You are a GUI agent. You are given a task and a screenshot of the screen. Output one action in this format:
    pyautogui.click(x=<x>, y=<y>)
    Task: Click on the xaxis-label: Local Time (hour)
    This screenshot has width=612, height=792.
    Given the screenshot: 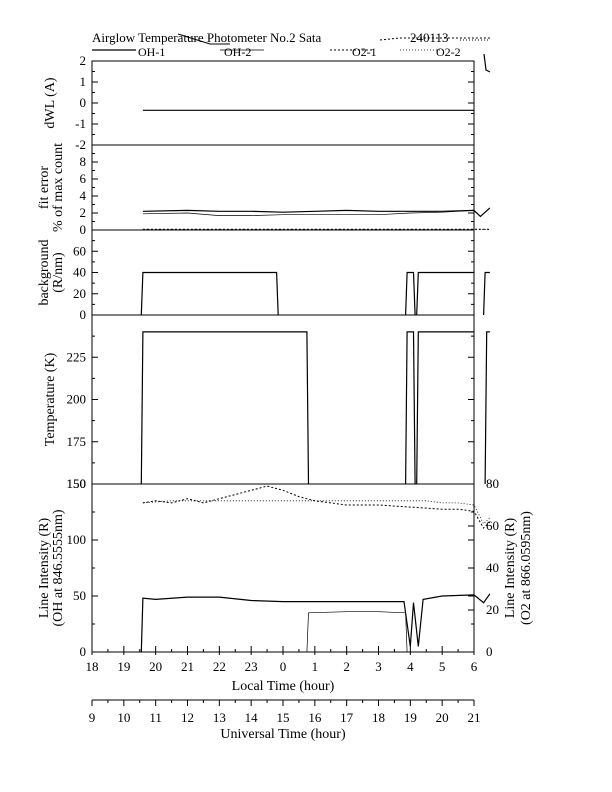 What is the action you would take?
    pyautogui.click(x=283, y=686)
    